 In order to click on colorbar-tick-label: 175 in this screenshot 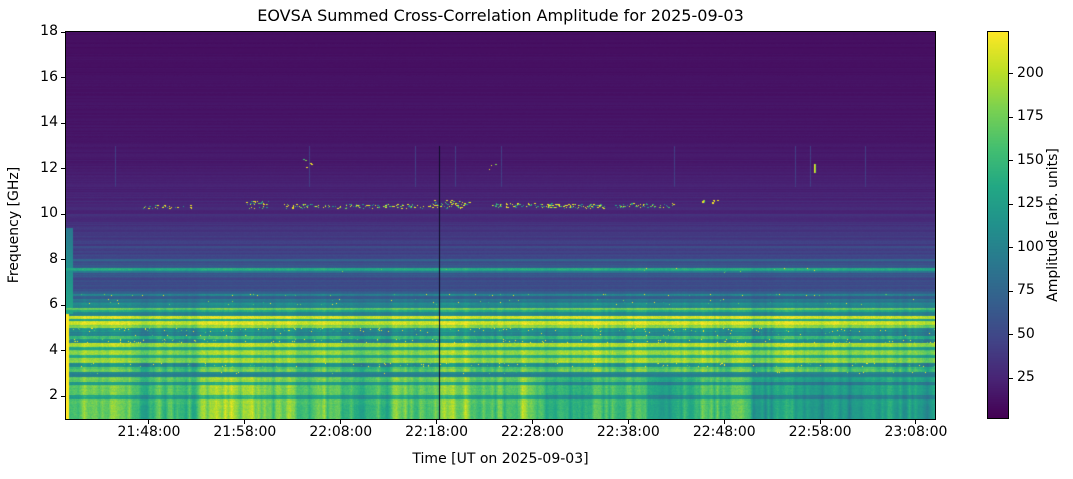, I will do `click(1030, 116)`.